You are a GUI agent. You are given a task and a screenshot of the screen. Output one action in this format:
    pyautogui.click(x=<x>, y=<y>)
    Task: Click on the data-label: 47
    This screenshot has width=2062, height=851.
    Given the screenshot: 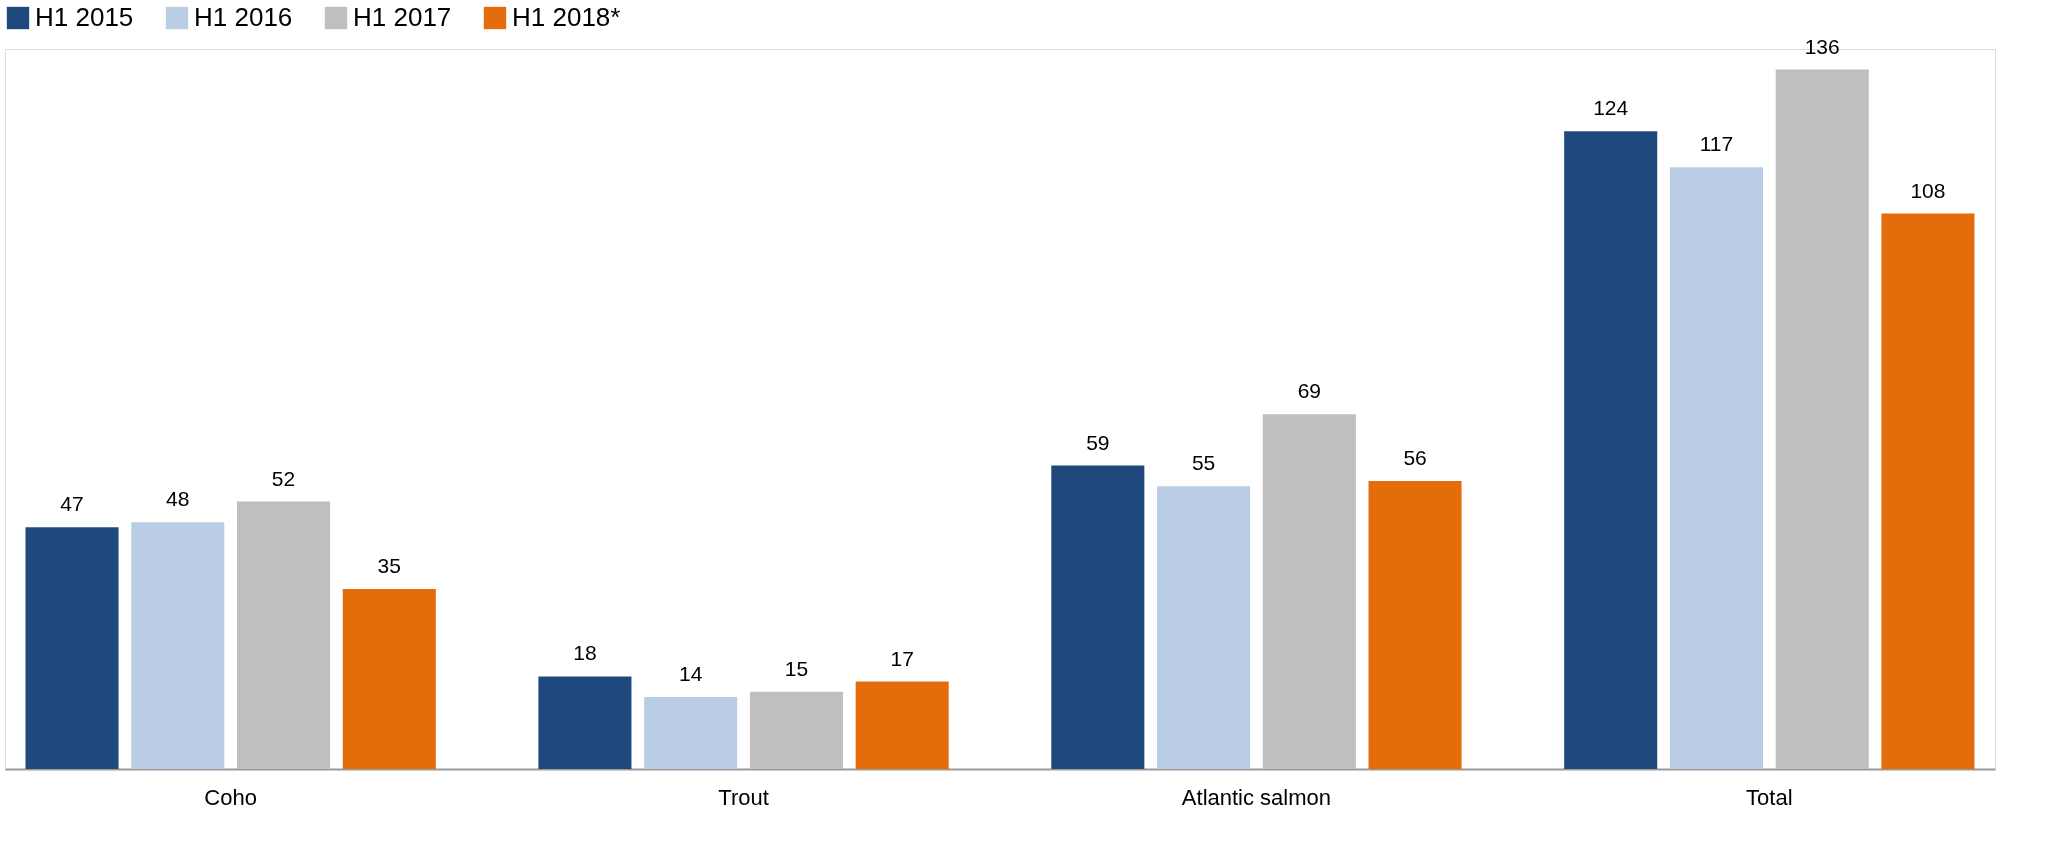 What is the action you would take?
    pyautogui.click(x=72, y=504)
    